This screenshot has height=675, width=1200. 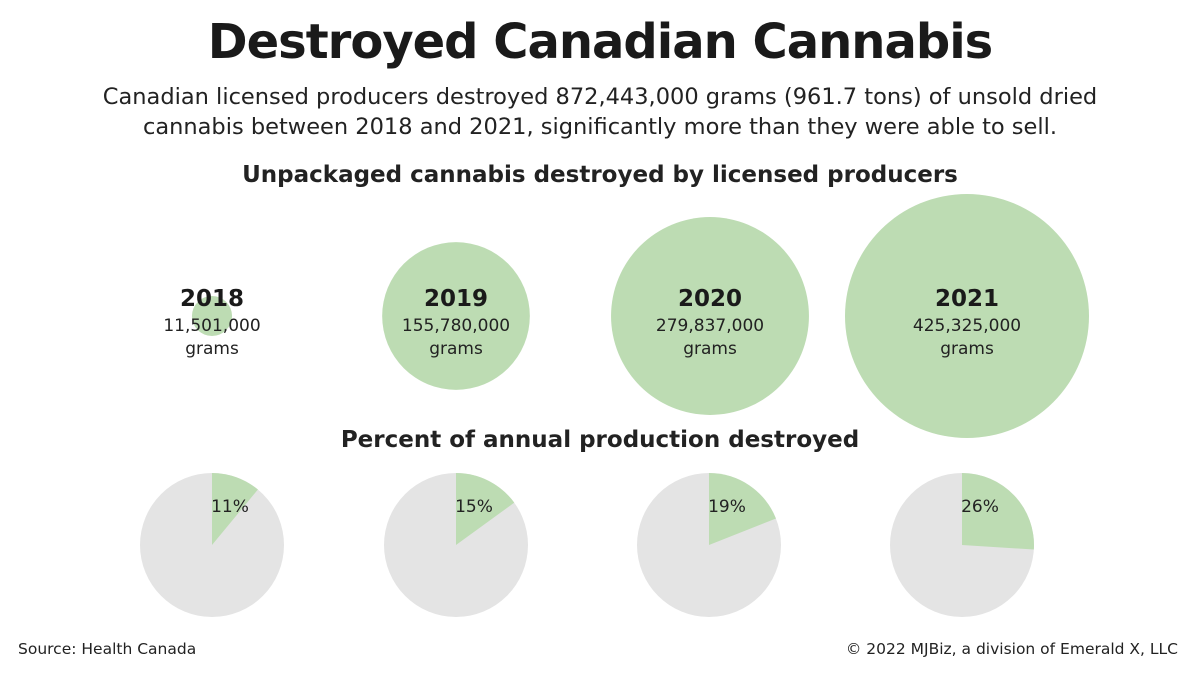 I want to click on bubble-value-label: 279,837,000, so click(x=710, y=326).